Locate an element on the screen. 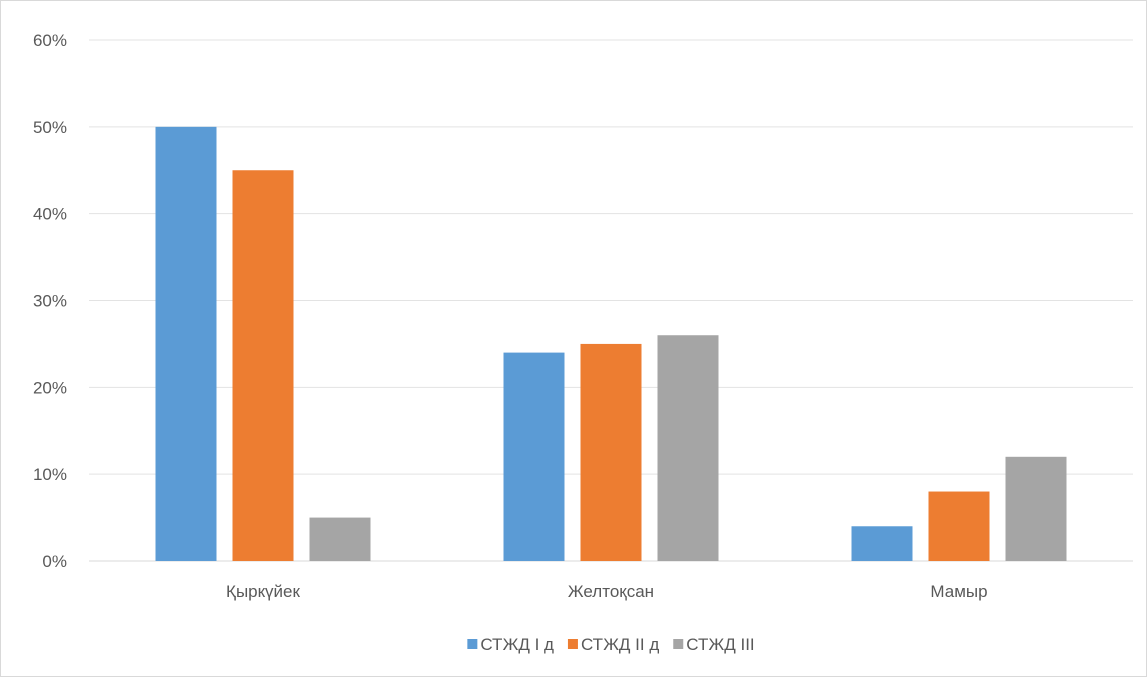  legend-label: СТЖД III is located at coordinates (720, 644).